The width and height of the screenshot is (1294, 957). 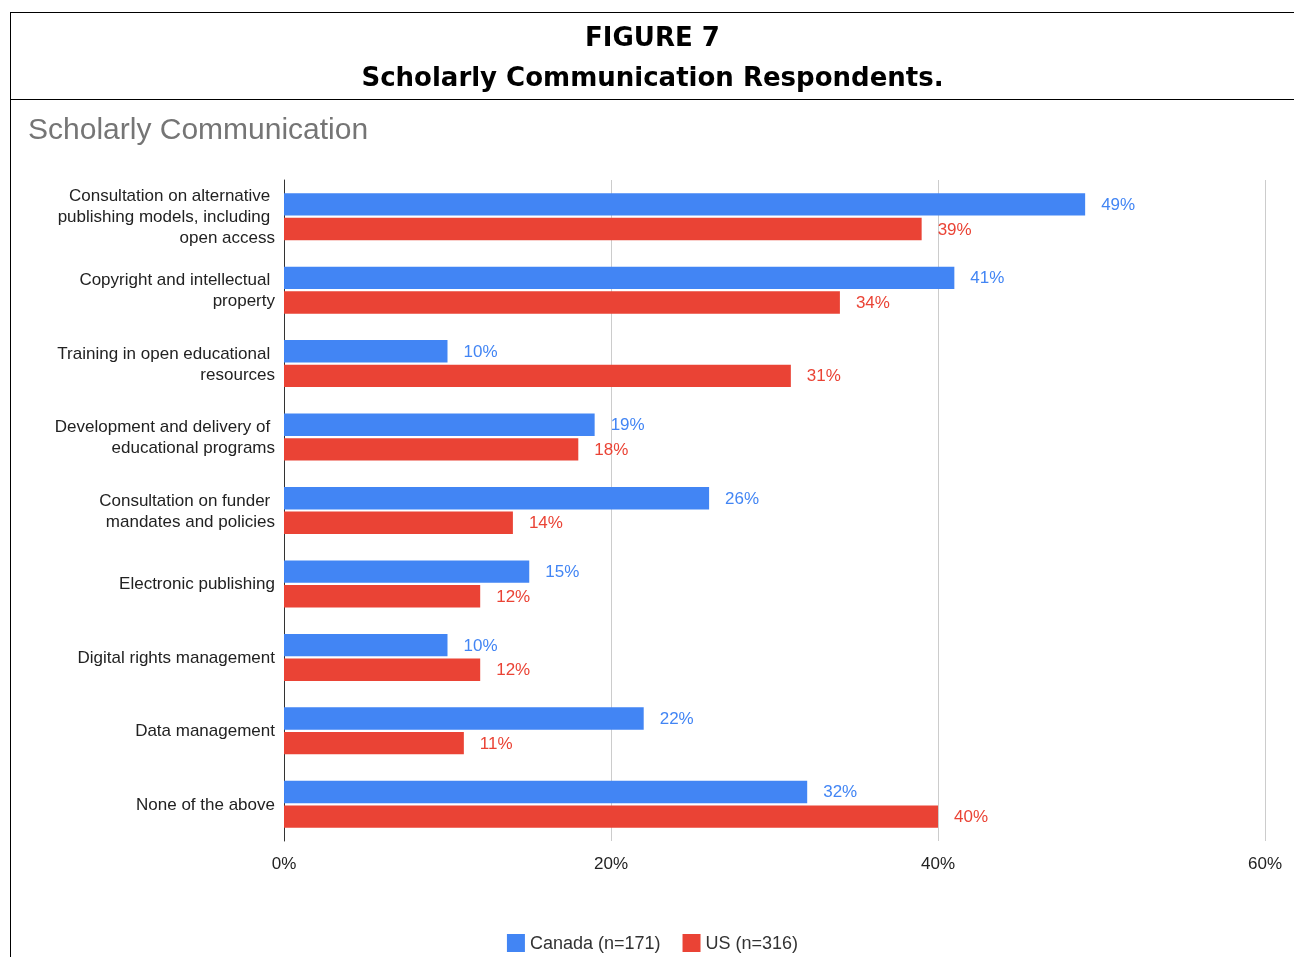 What do you see at coordinates (197, 584) in the screenshot?
I see `y-tick-label: Electronic publishing` at bounding box center [197, 584].